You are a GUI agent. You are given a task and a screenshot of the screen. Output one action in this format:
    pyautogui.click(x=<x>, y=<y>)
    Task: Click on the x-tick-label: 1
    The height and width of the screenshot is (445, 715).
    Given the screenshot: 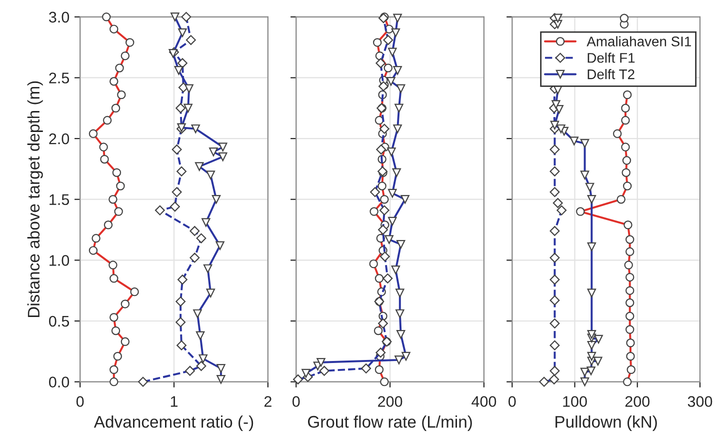 What is the action you would take?
    pyautogui.click(x=174, y=401)
    